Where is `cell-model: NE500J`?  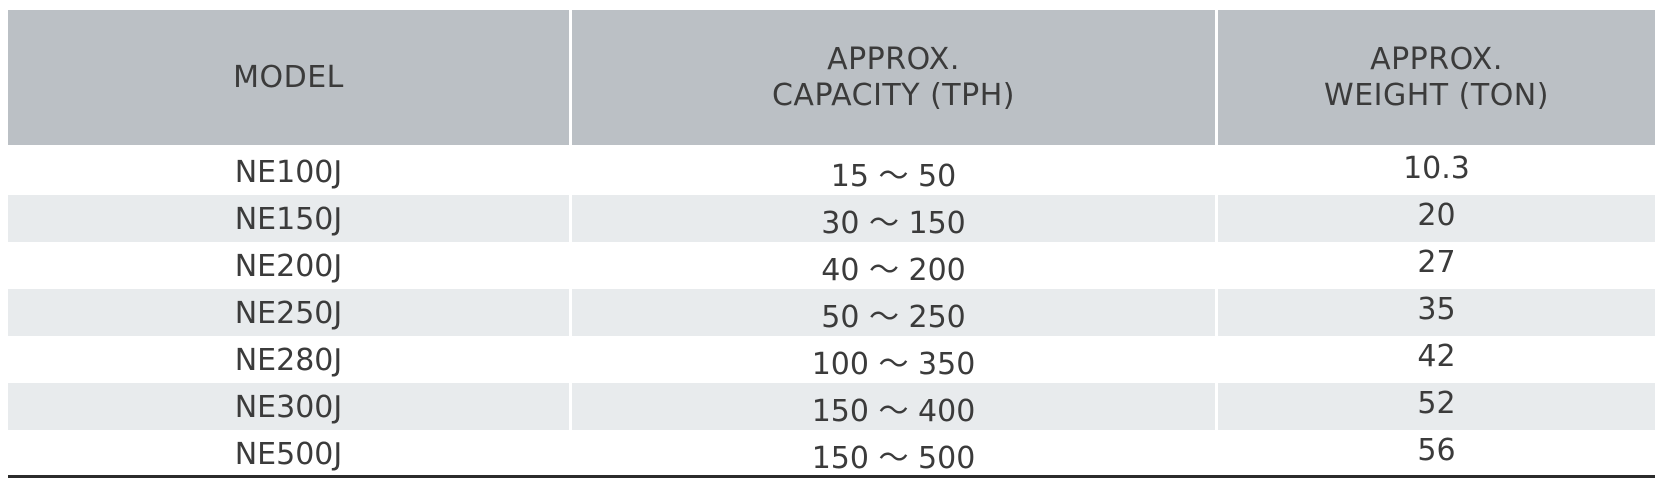 cell-model: NE500J is located at coordinates (290, 453).